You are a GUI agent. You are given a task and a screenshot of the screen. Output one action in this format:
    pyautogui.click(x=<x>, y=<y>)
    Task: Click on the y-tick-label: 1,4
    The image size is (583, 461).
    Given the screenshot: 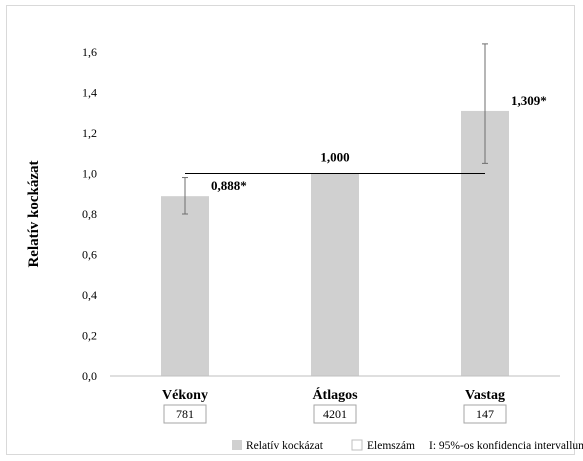 What is the action you would take?
    pyautogui.click(x=89, y=93)
    